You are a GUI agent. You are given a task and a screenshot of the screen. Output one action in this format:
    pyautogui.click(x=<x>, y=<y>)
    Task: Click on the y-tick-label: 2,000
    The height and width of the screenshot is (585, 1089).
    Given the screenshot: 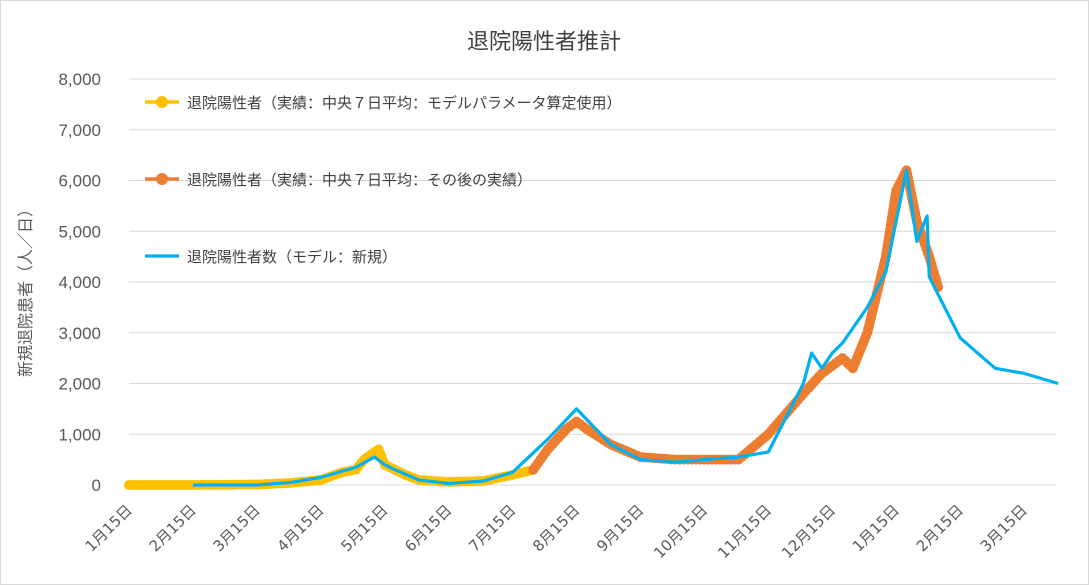 What is the action you would take?
    pyautogui.click(x=79, y=384)
    